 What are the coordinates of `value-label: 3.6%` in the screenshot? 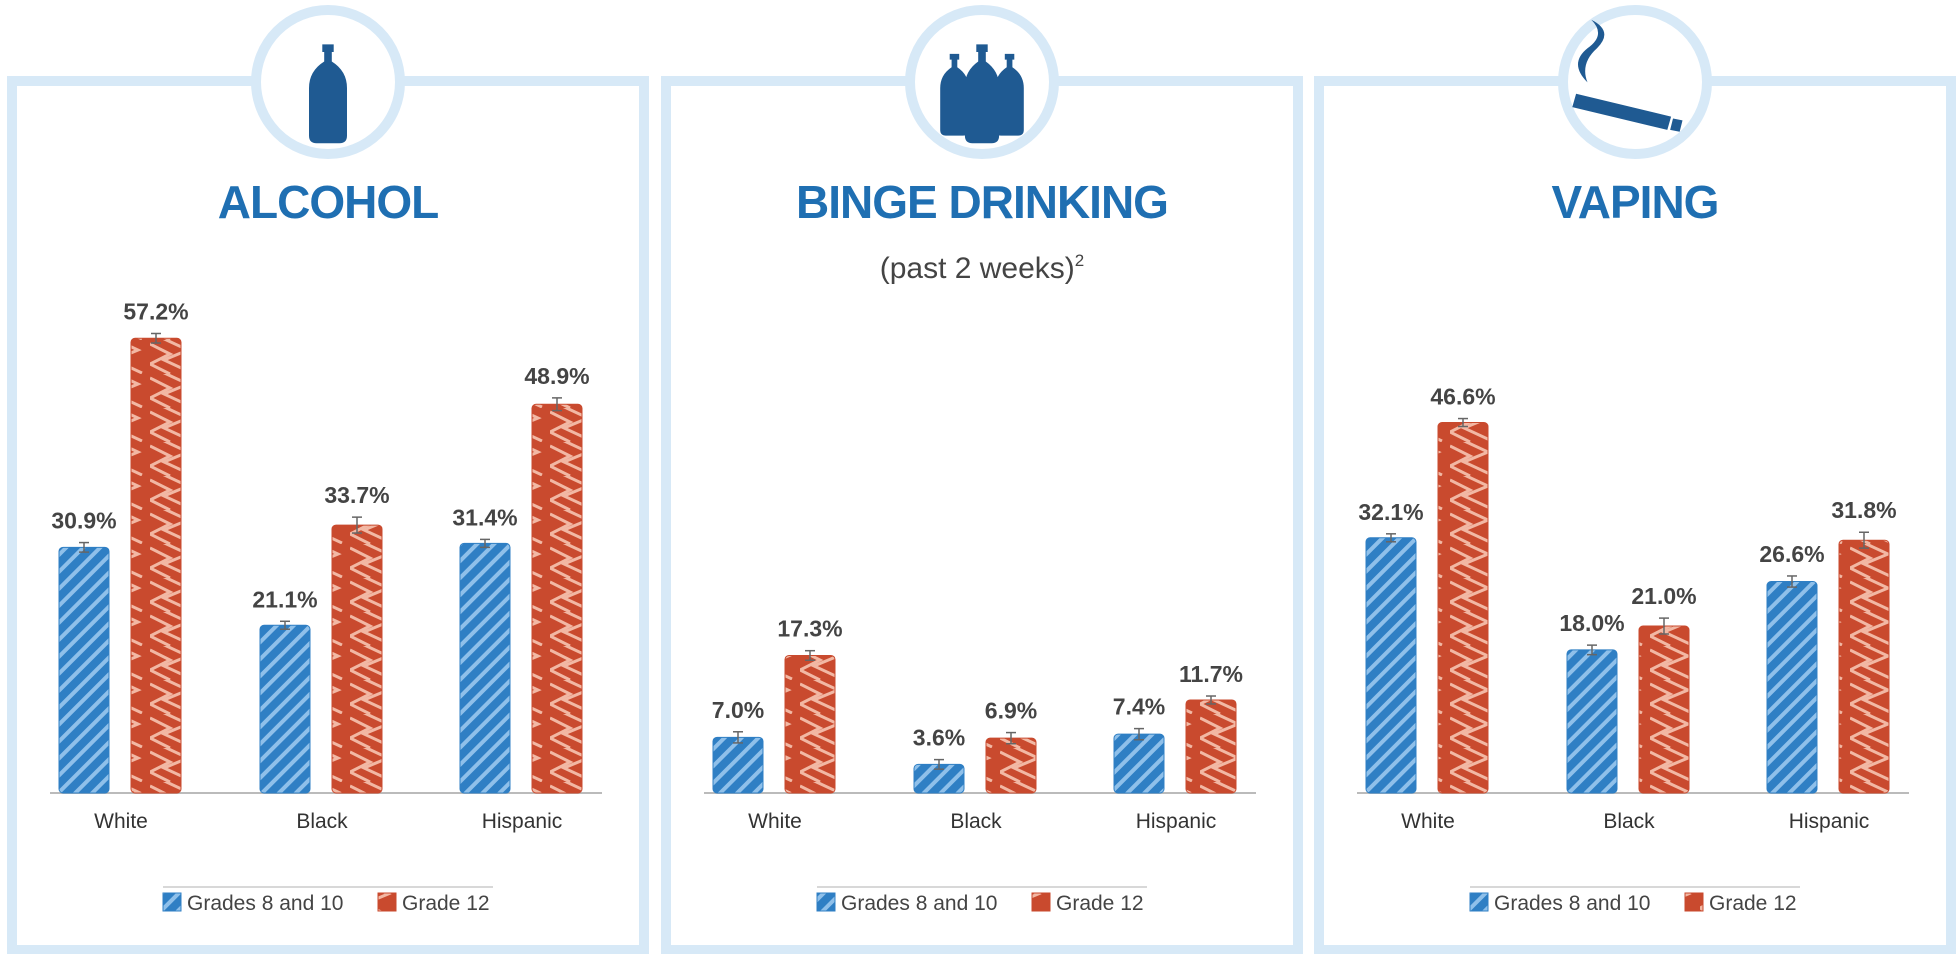 It's located at (939, 738).